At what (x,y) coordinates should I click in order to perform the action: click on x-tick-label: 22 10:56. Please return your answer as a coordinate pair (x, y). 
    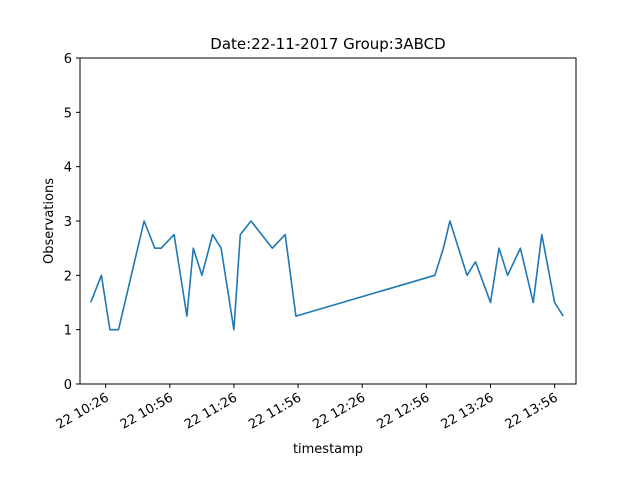
    Looking at the image, I should click on (147, 411).